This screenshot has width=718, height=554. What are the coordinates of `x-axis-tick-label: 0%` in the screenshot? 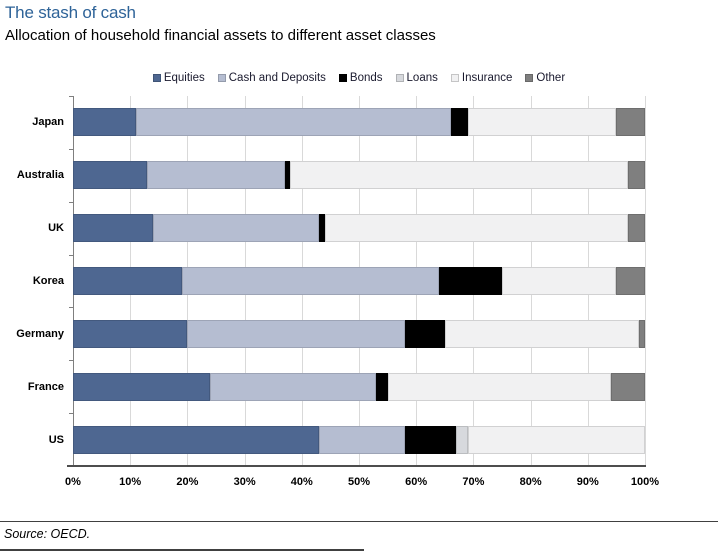 It's located at (73, 482).